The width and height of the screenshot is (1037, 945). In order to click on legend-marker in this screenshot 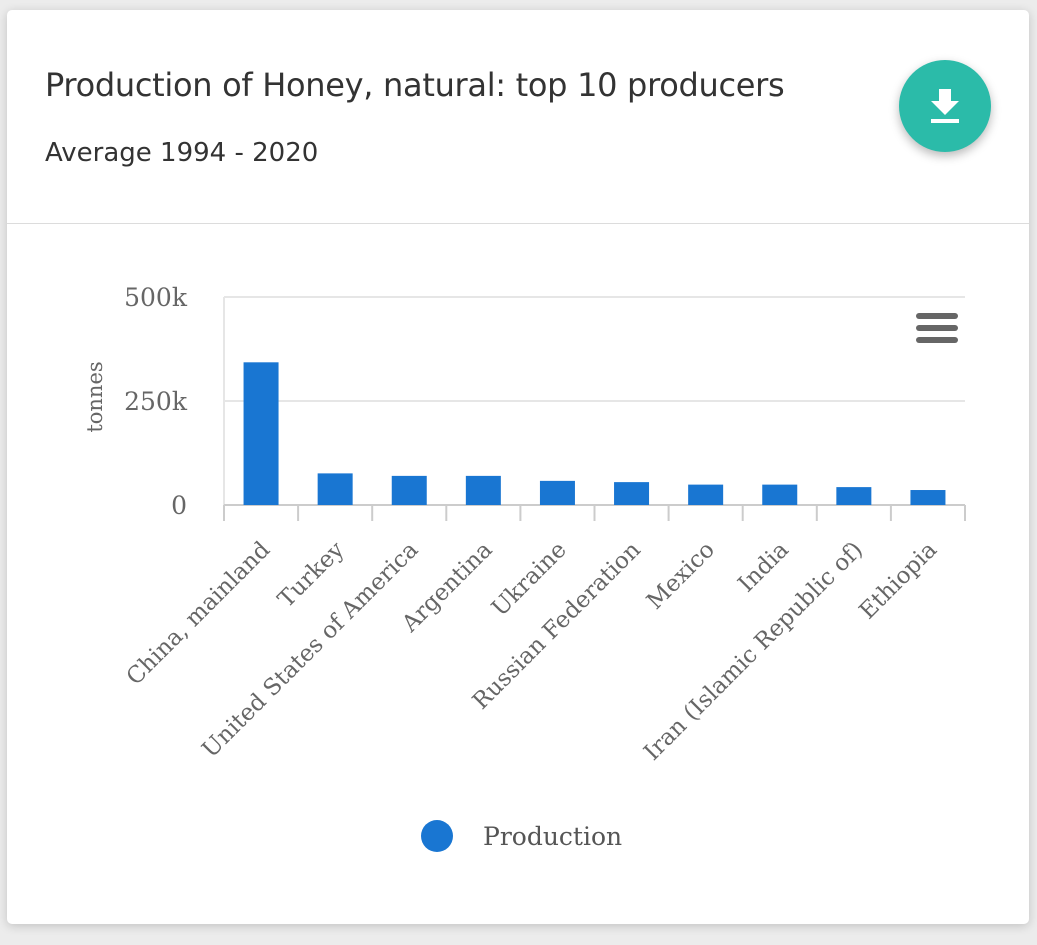, I will do `click(437, 836)`.